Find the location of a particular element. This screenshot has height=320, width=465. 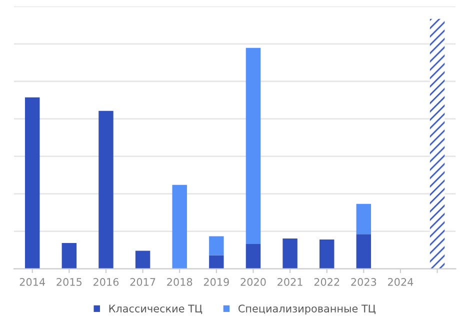

x-tick-label: 2018 is located at coordinates (179, 282).